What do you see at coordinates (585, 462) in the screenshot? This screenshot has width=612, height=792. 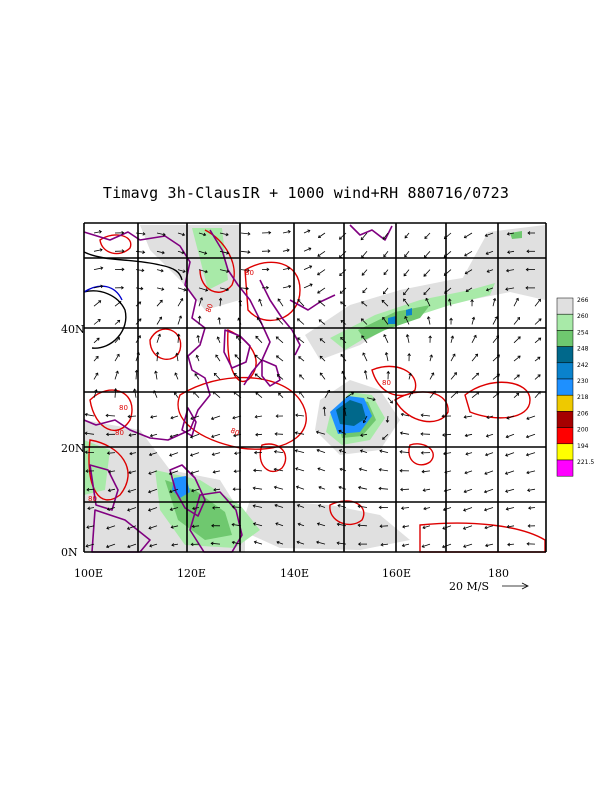 I see `legend-label: 221.5` at bounding box center [585, 462].